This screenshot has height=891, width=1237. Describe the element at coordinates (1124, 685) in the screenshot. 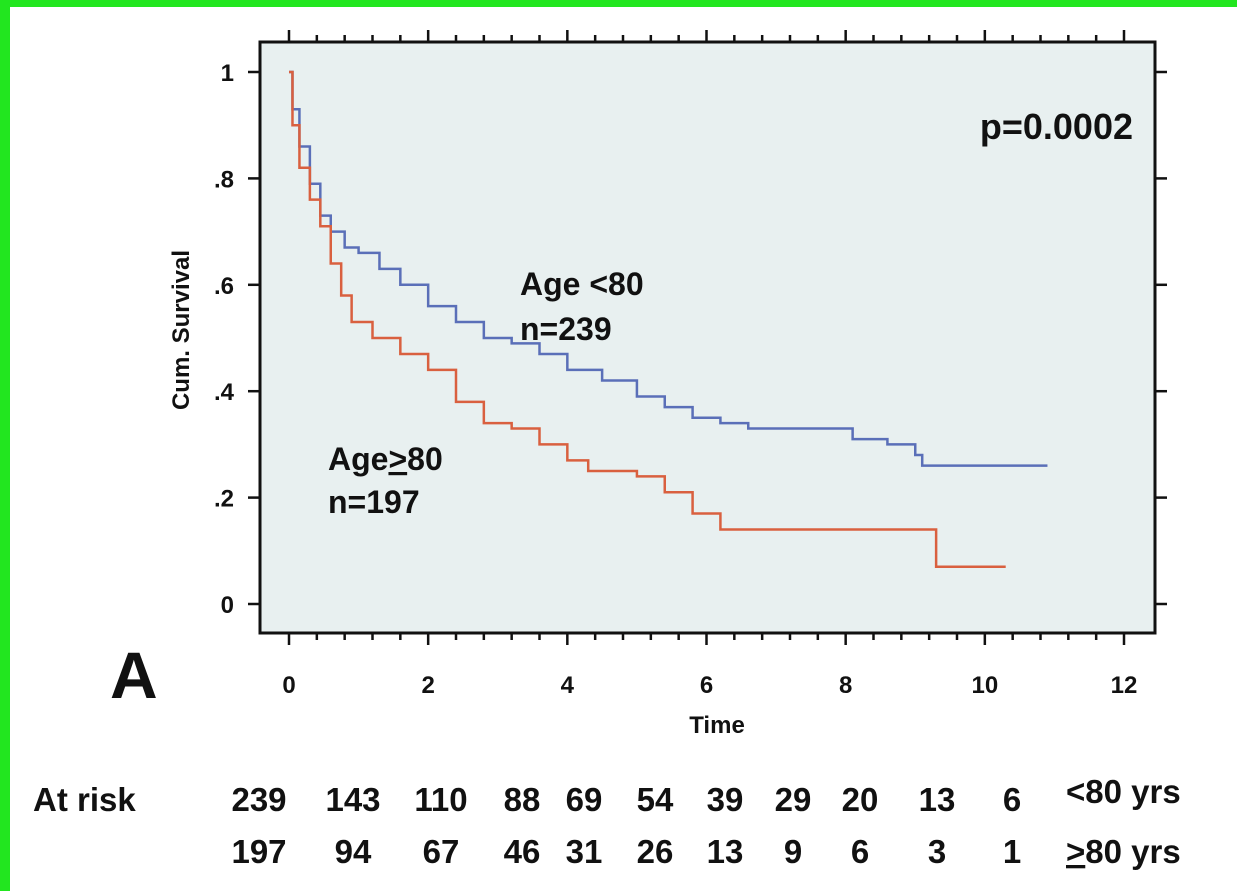

I see `x-tick-label: 12` at that location.